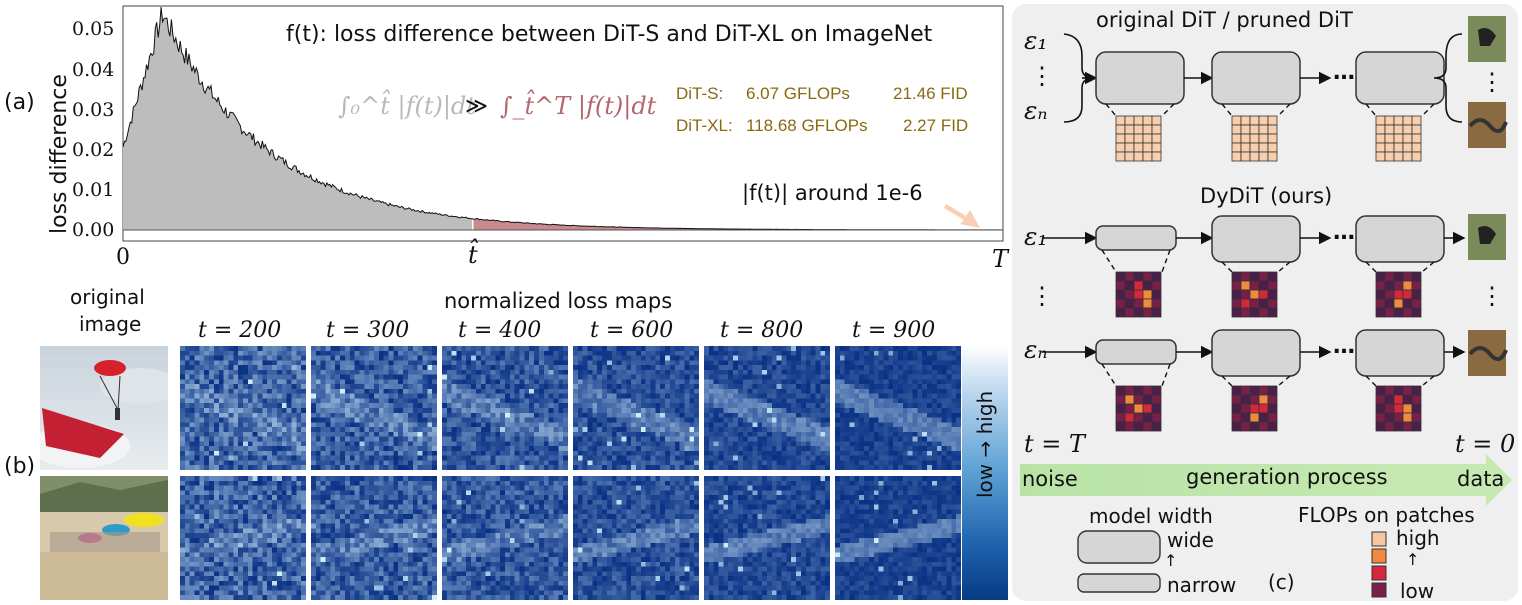 The width and height of the screenshot is (1522, 605). I want to click on timestep-label: t = 600, so click(632, 330).